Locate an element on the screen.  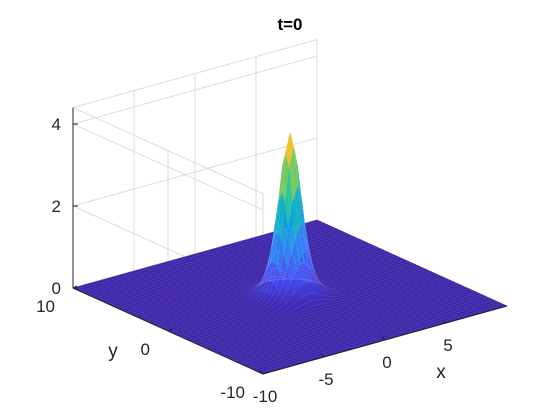
y-tick-label: 10 is located at coordinates (45, 306).